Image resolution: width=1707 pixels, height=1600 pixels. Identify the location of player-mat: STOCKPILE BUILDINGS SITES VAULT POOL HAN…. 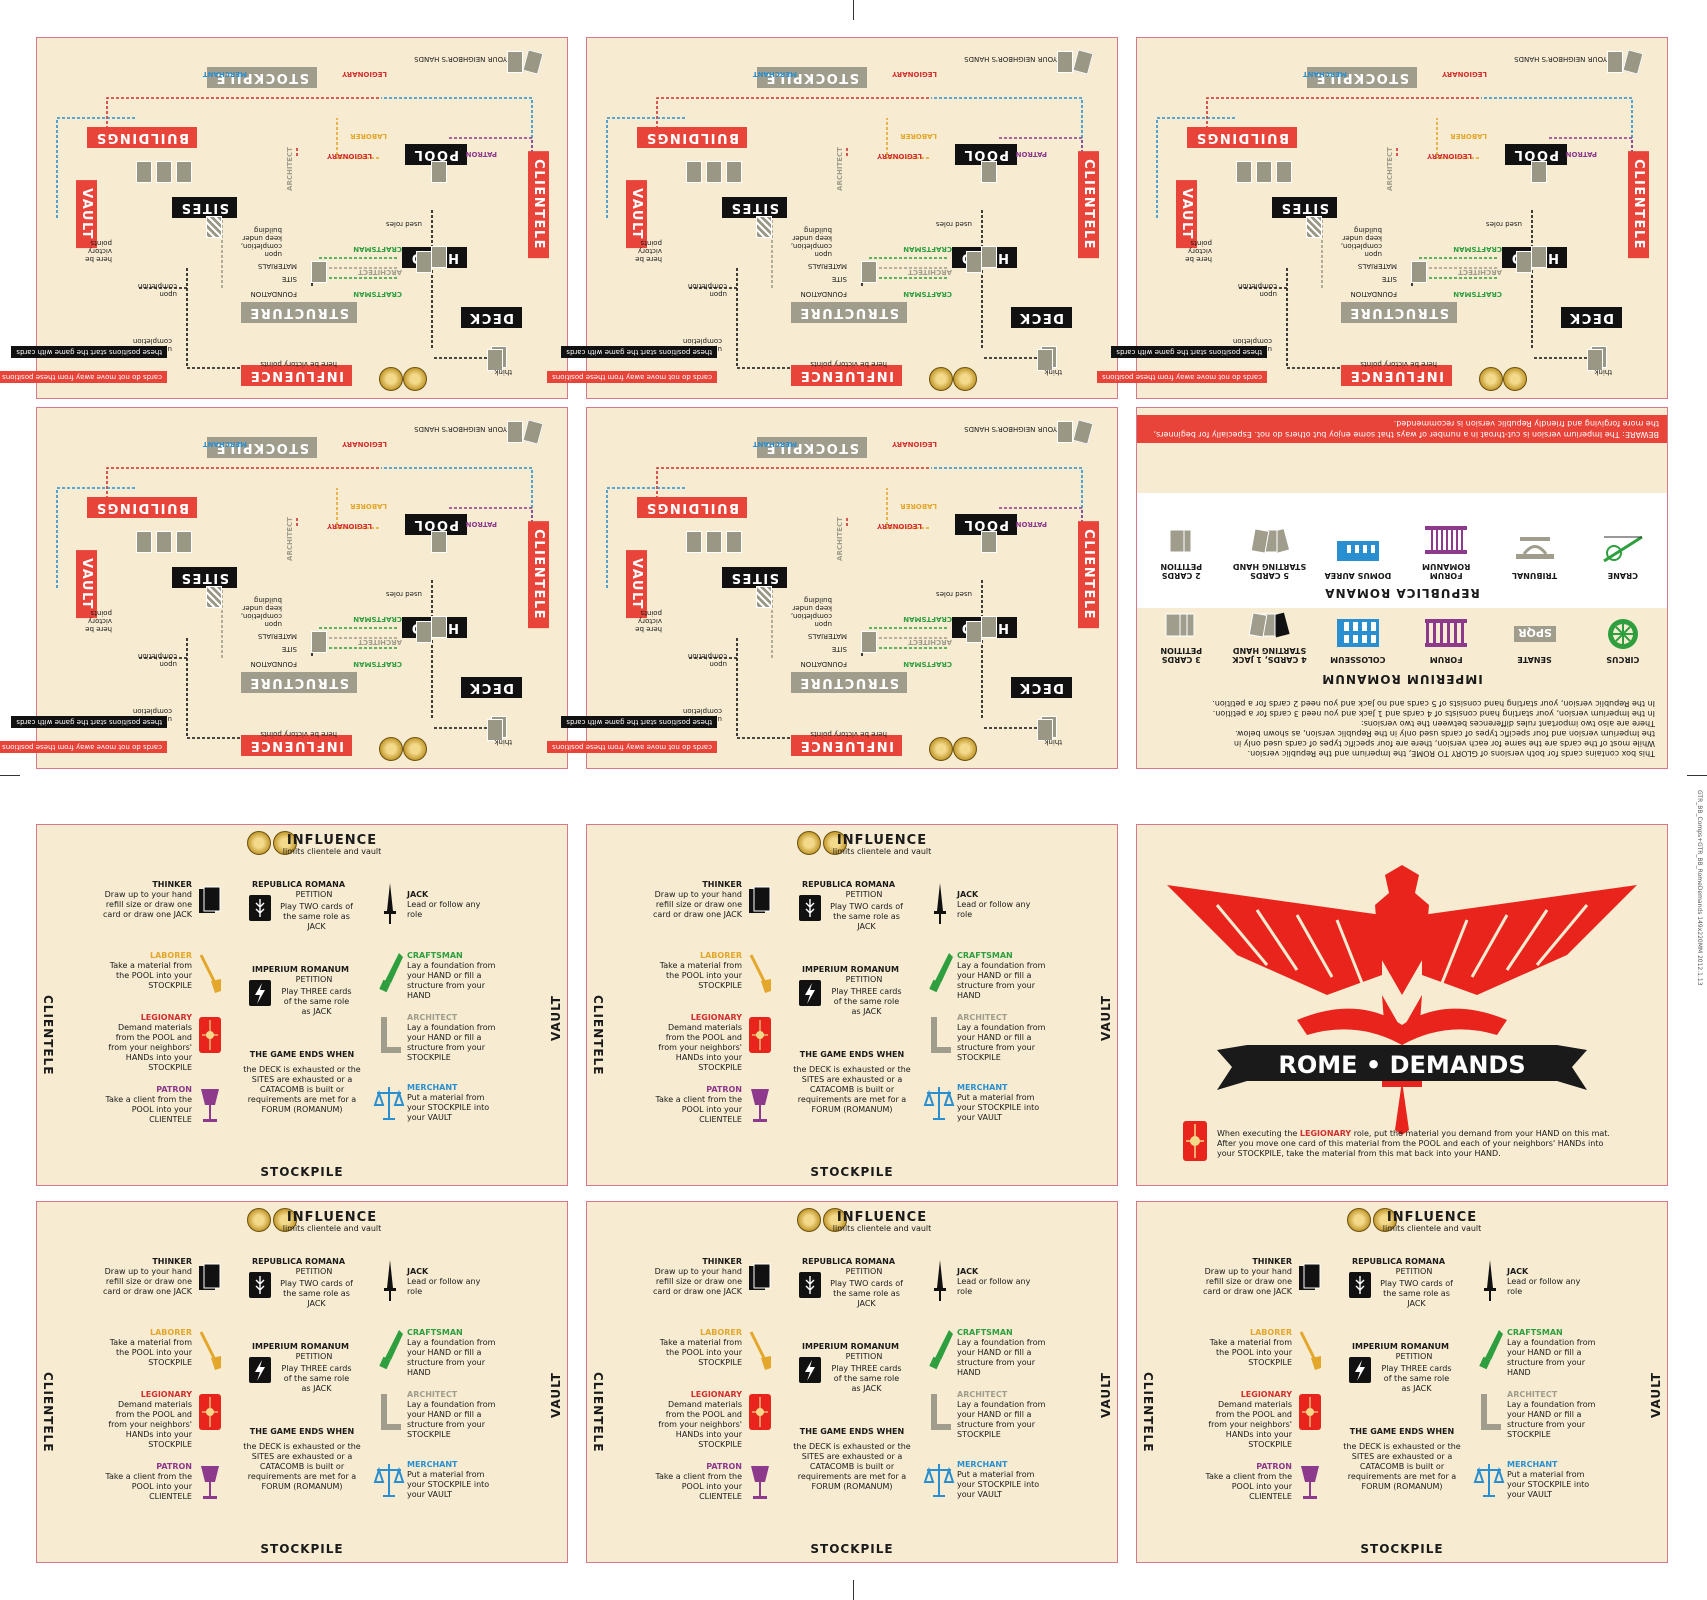
(832, 218).